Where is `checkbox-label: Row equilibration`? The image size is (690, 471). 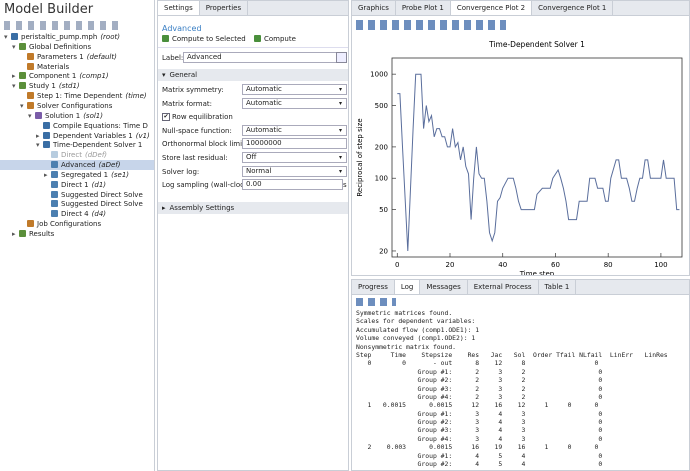 checkbox-label: Row equilibration is located at coordinates (202, 117).